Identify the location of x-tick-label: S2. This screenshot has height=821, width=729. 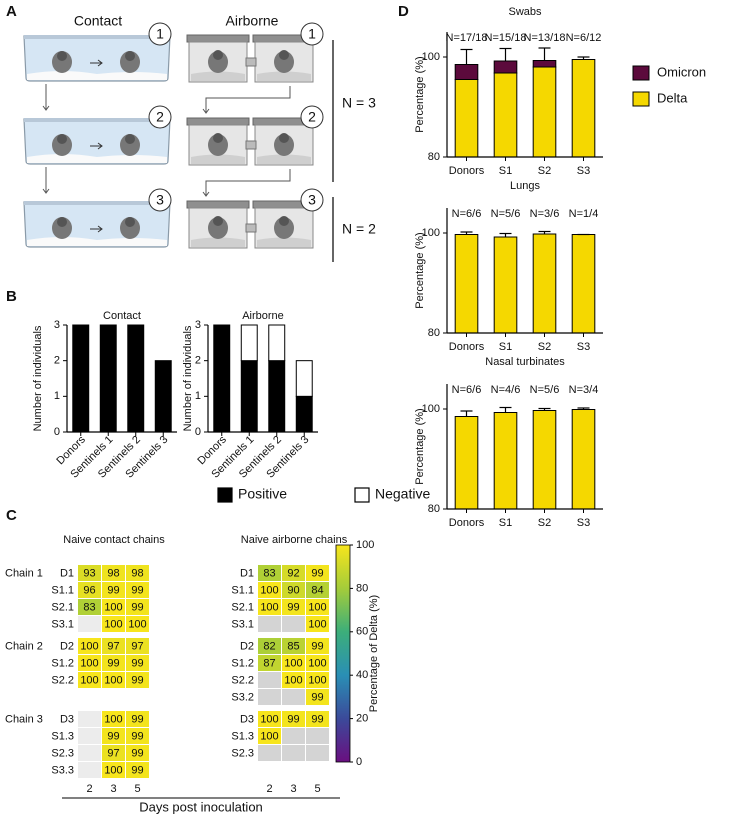
(544, 171).